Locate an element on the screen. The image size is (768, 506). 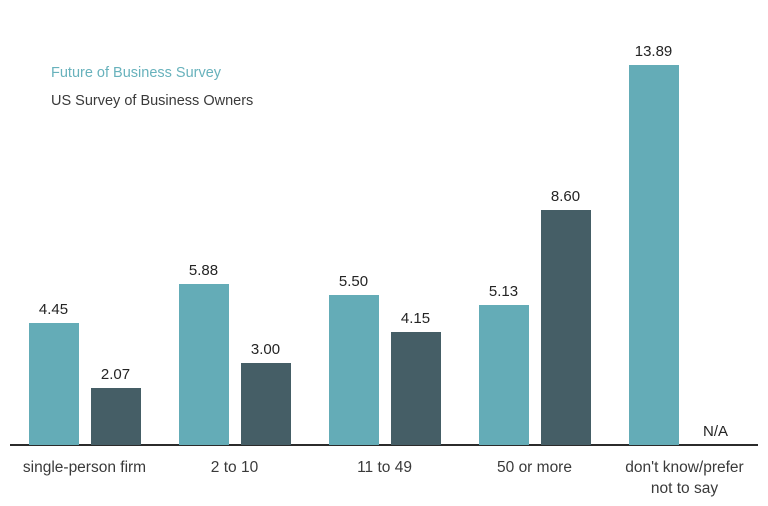
legend-item-us-survey-of-business-owners: US Survey of Business Owners is located at coordinates (152, 101).